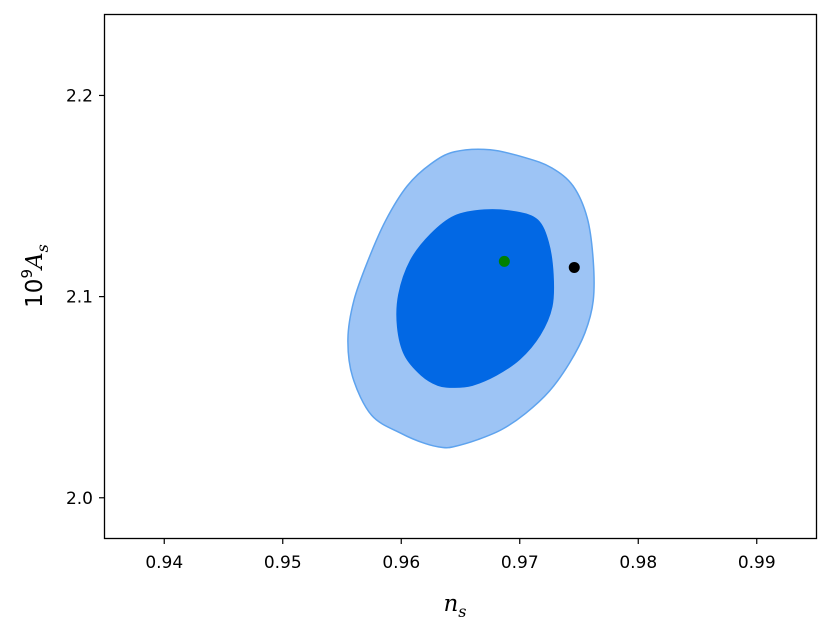 This screenshot has width=831, height=631. I want to click on y-axis-label: 109As, so click(35, 276).